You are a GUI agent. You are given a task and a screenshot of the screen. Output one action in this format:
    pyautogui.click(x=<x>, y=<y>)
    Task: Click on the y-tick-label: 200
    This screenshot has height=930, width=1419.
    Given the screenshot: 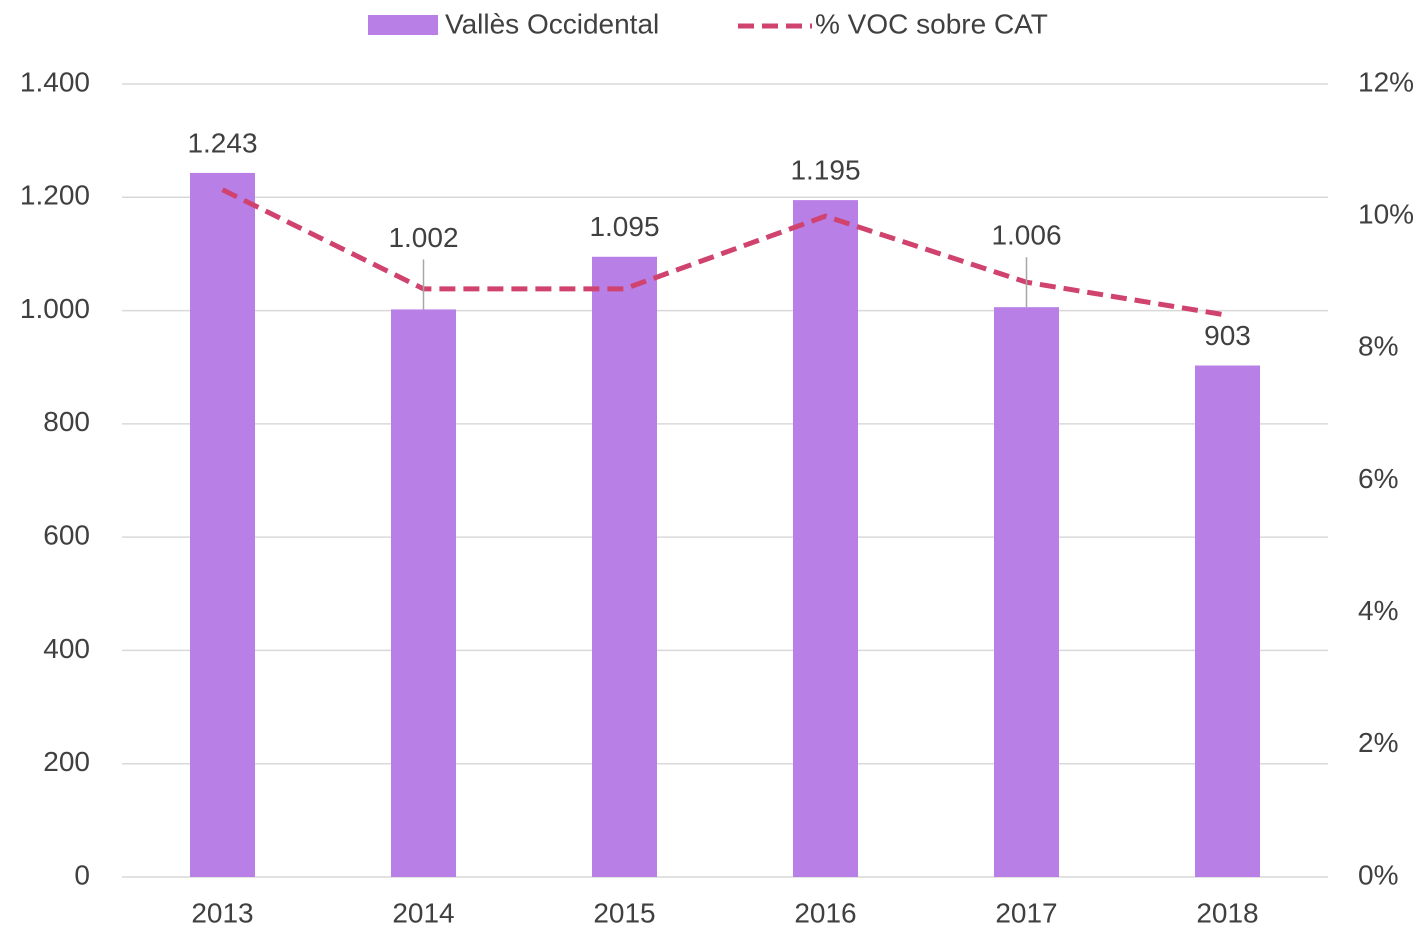 What is the action you would take?
    pyautogui.click(x=66, y=761)
    